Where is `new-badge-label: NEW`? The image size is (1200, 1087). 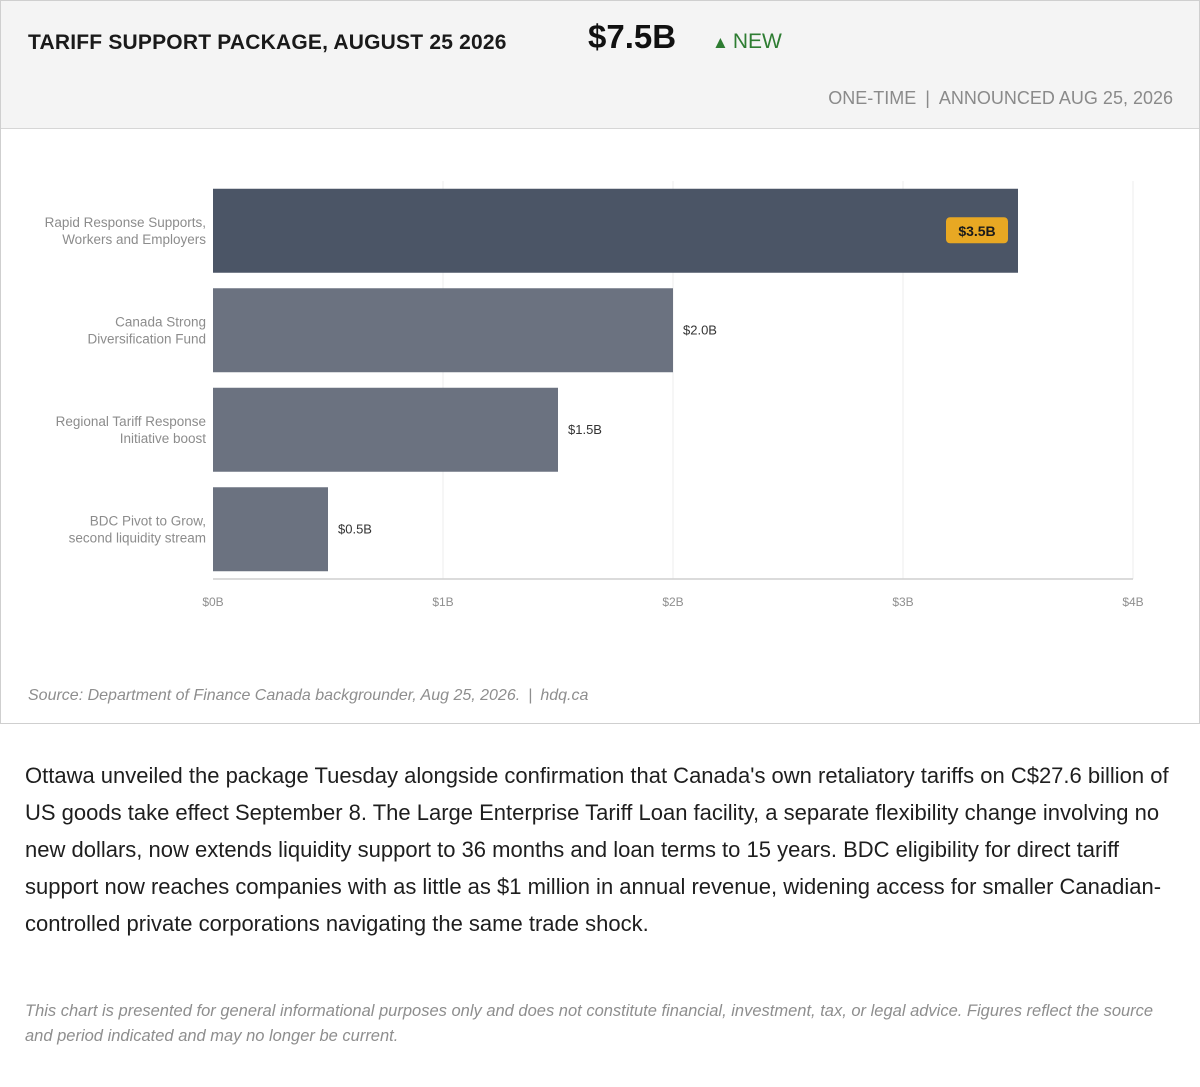 new-badge-label: NEW is located at coordinates (757, 41).